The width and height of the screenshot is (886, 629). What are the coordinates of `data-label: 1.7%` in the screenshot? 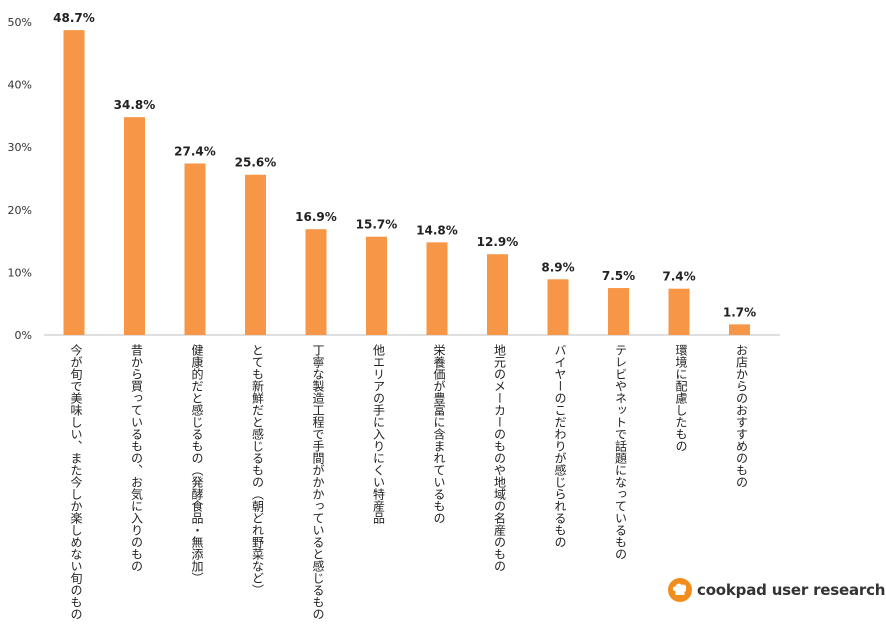 It's located at (739, 312).